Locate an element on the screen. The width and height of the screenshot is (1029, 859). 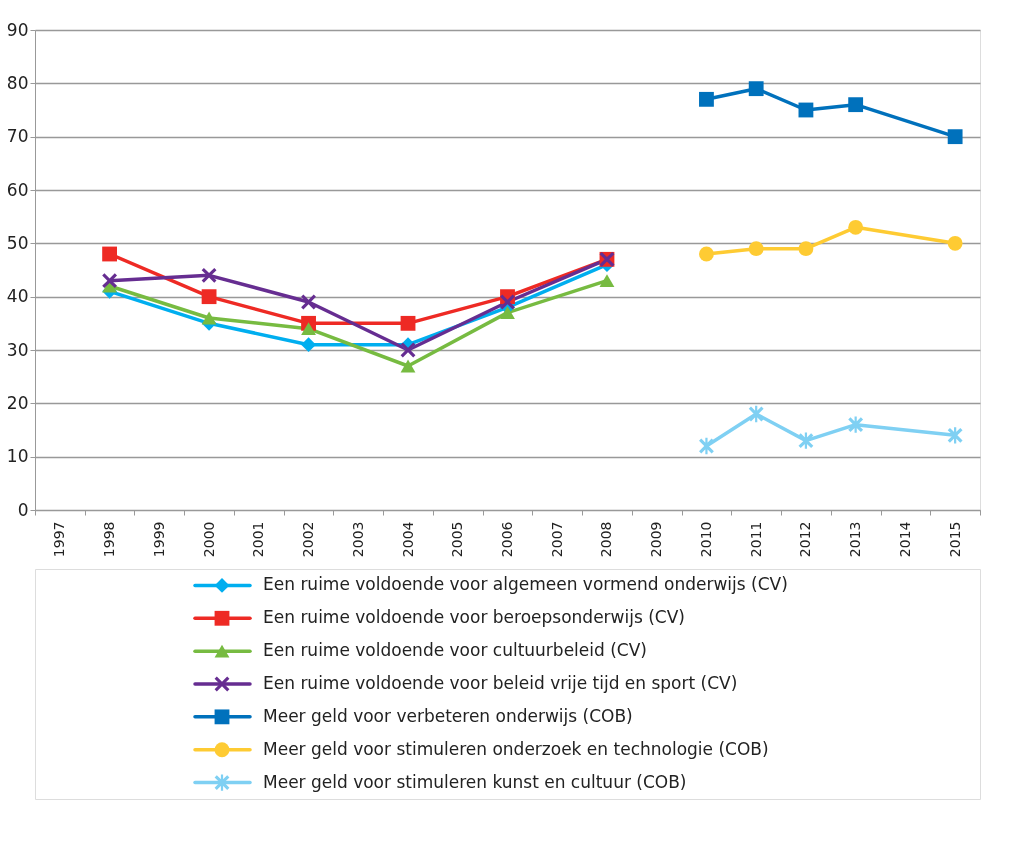
legend-label: Een ruime voldoende voor algemeen vormend onderwijs (CV) is located at coordinates (525, 584).